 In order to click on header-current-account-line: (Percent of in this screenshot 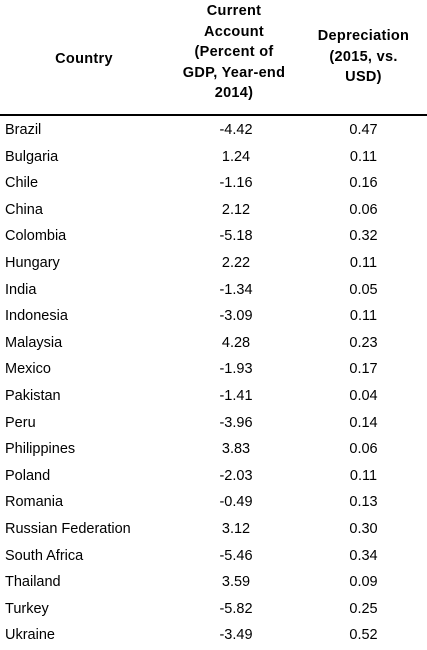, I will do `click(234, 52)`.